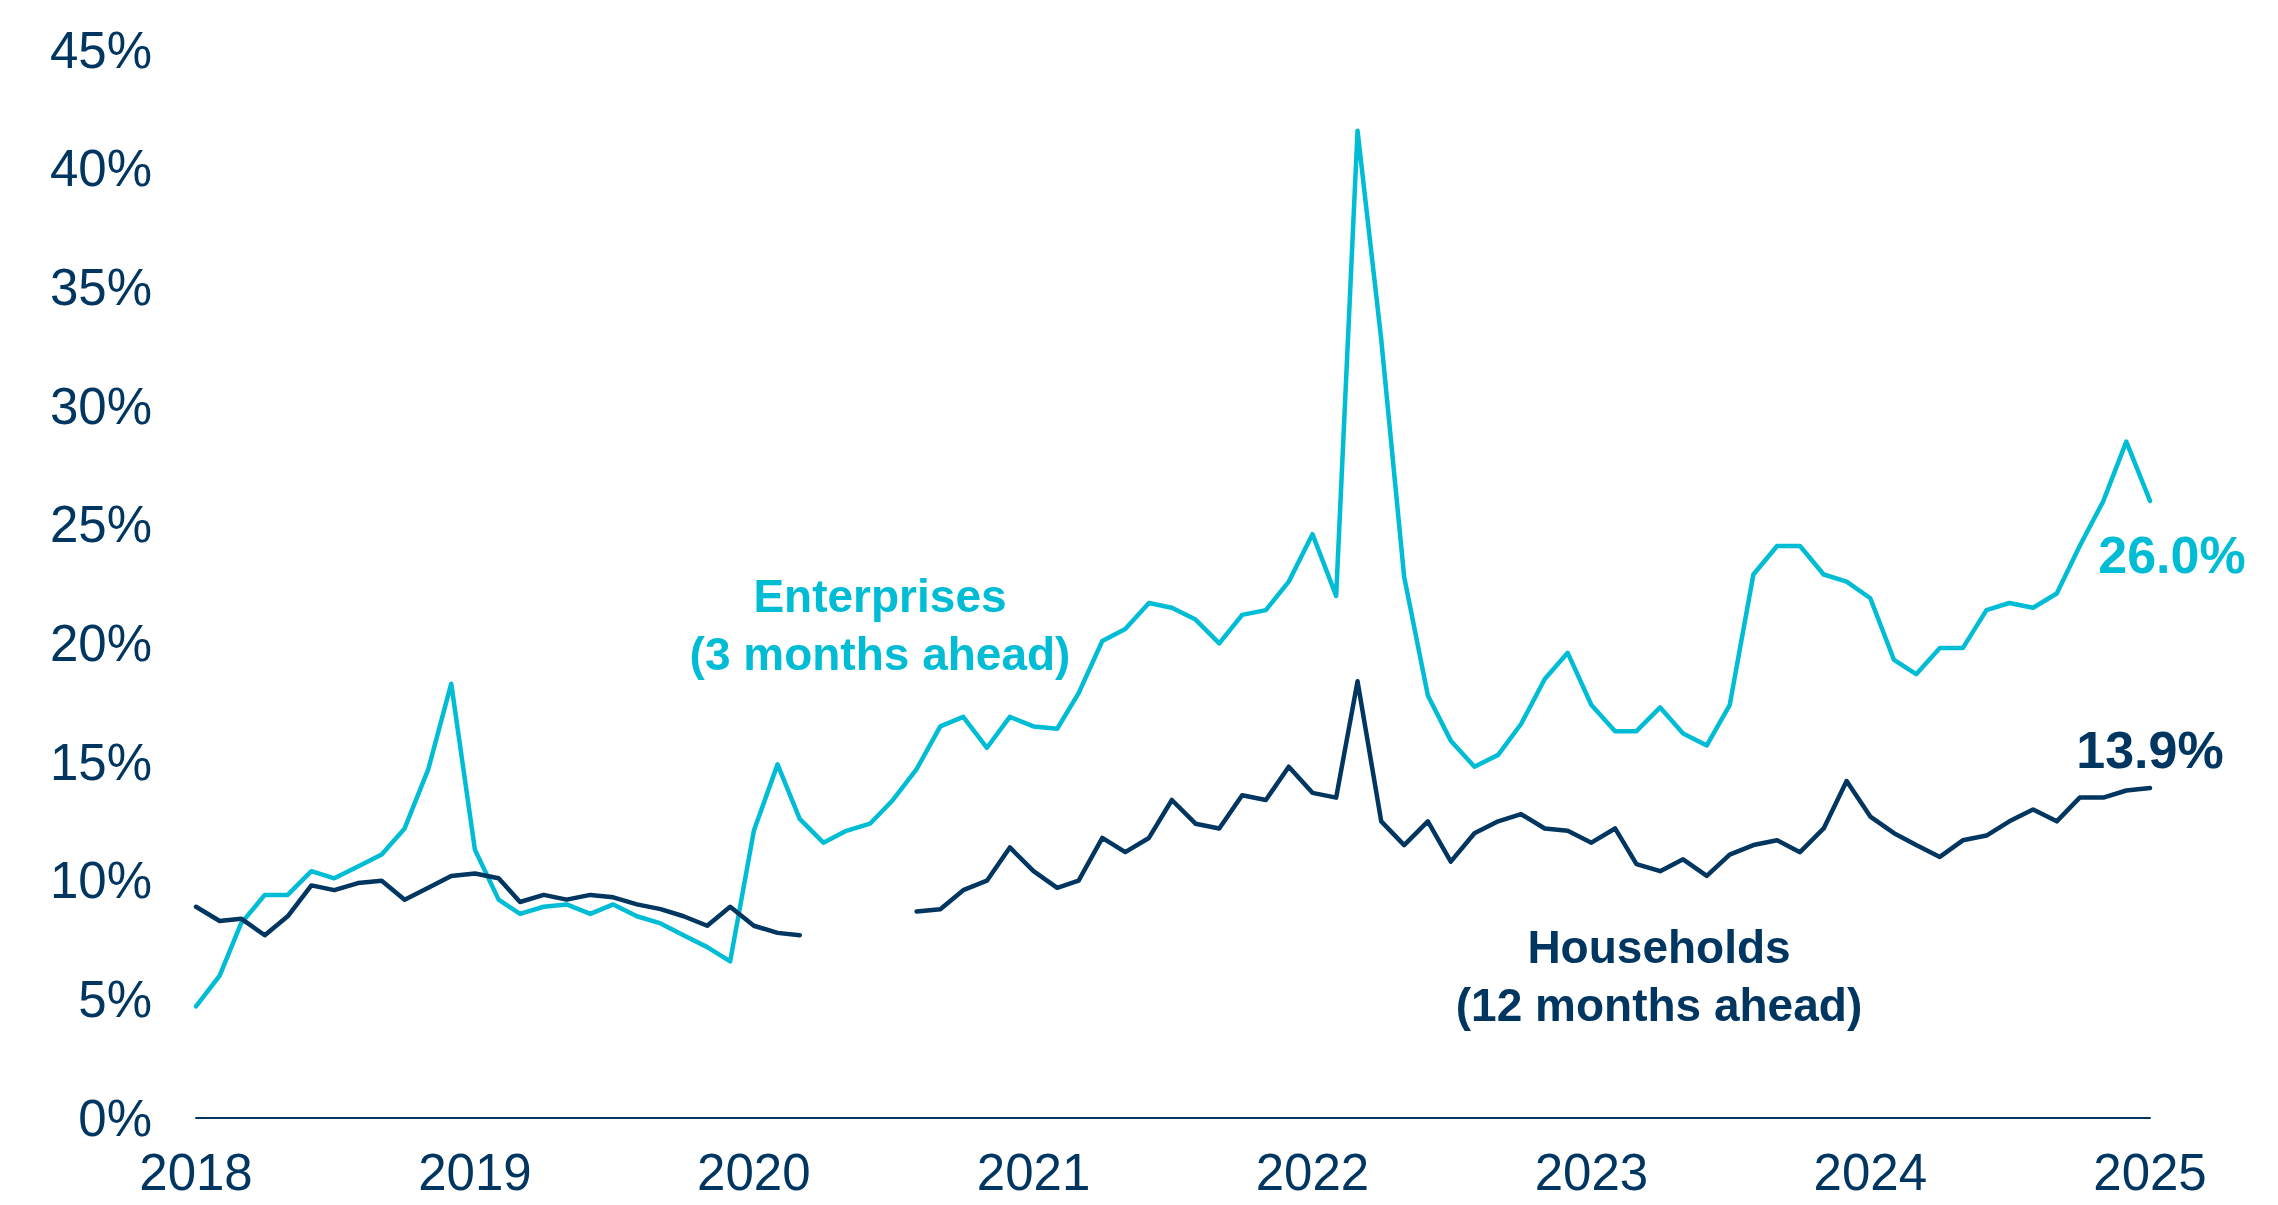  What do you see at coordinates (1659, 976) in the screenshot?
I see `series-label: Households (12 months ahead)` at bounding box center [1659, 976].